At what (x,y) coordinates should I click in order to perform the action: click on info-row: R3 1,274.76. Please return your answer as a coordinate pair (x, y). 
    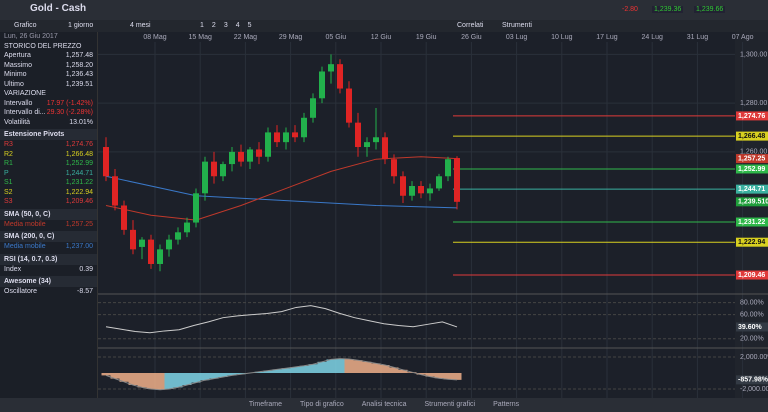
    Looking at the image, I should click on (48, 145).